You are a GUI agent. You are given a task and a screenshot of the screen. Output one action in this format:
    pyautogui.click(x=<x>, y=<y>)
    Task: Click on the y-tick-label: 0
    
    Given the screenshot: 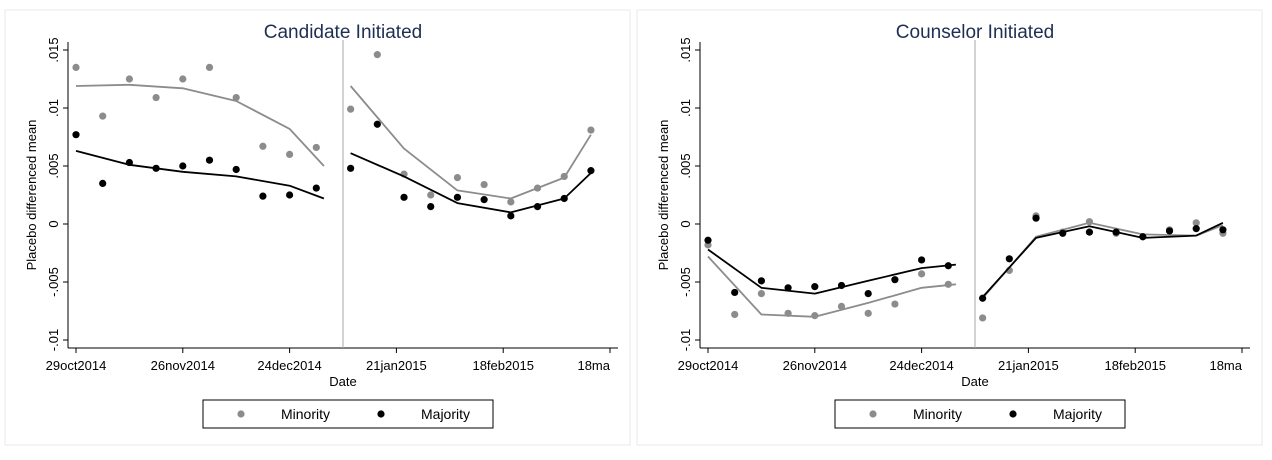 What is the action you would take?
    pyautogui.click(x=685, y=223)
    